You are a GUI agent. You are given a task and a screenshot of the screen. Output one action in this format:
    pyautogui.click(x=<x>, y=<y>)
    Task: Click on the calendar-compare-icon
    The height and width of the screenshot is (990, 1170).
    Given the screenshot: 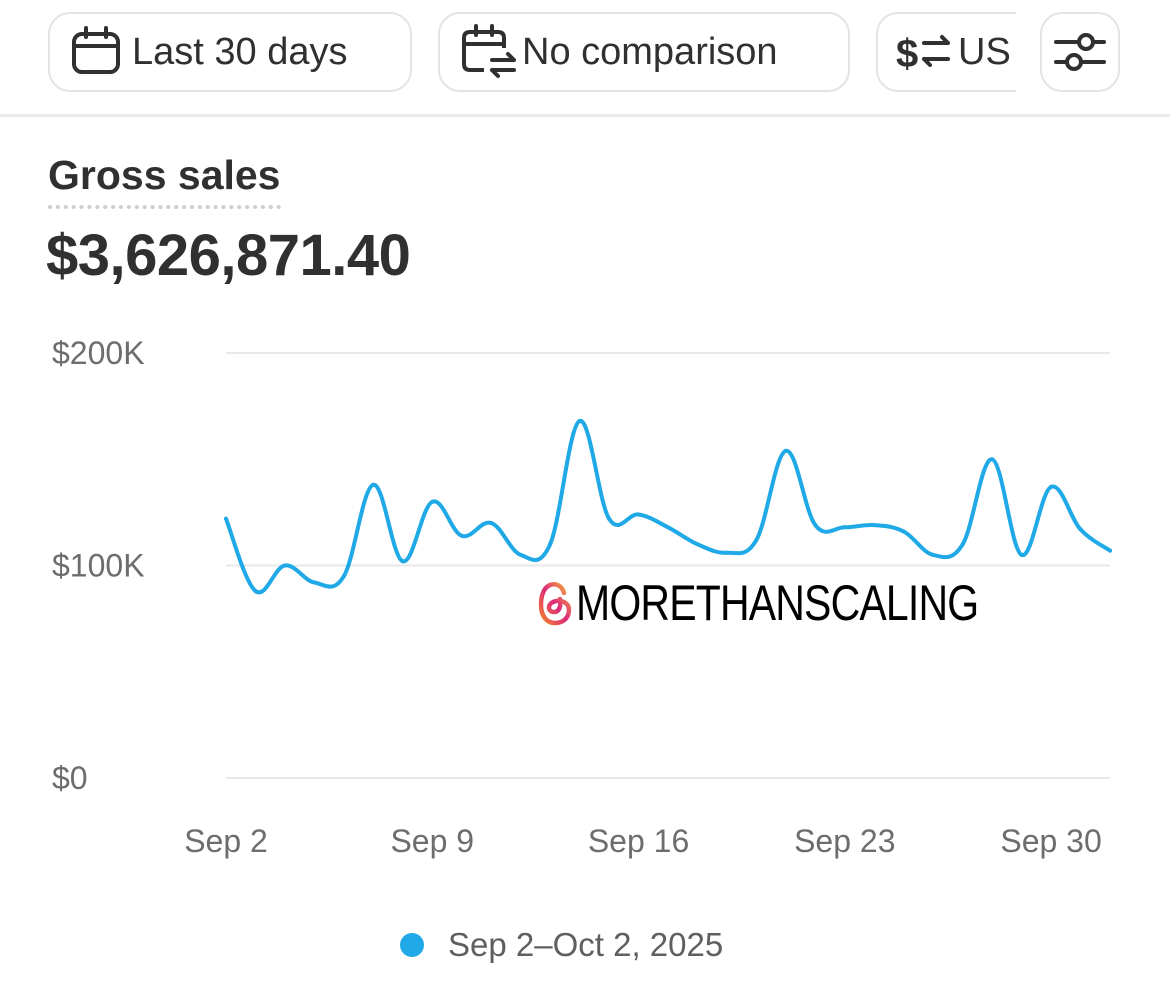 What is the action you would take?
    pyautogui.click(x=489, y=51)
    